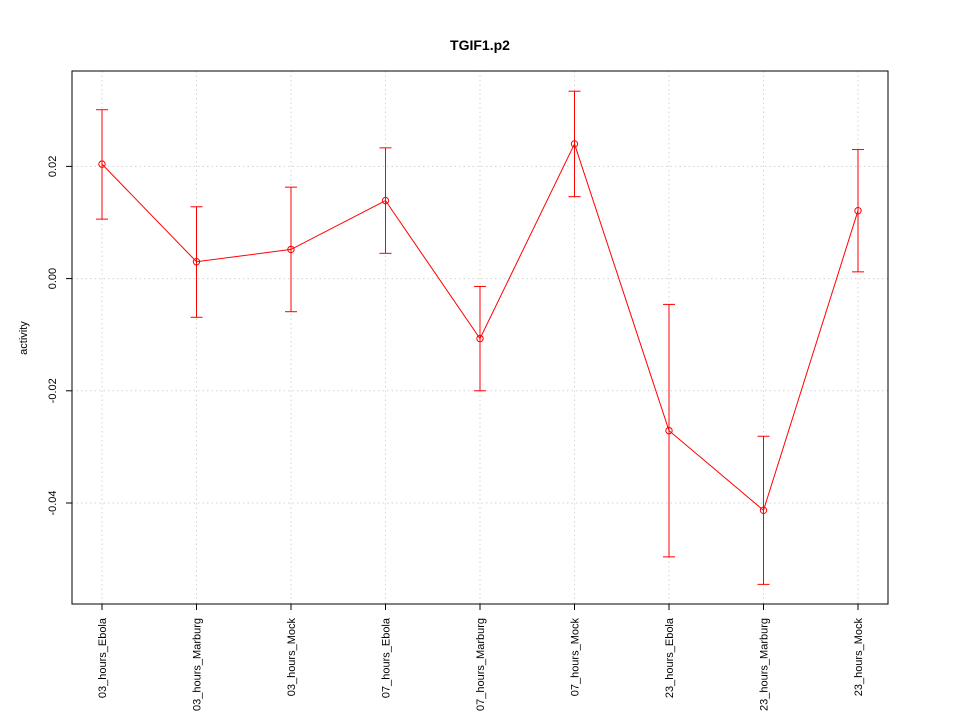 The width and height of the screenshot is (960, 720). I want to click on x-tick-label: 03_hours_Marburg, so click(198, 664).